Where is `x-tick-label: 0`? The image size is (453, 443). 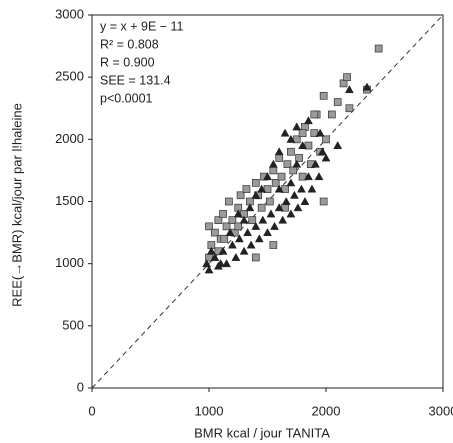 x-tick-label: 0 is located at coordinates (91, 410).